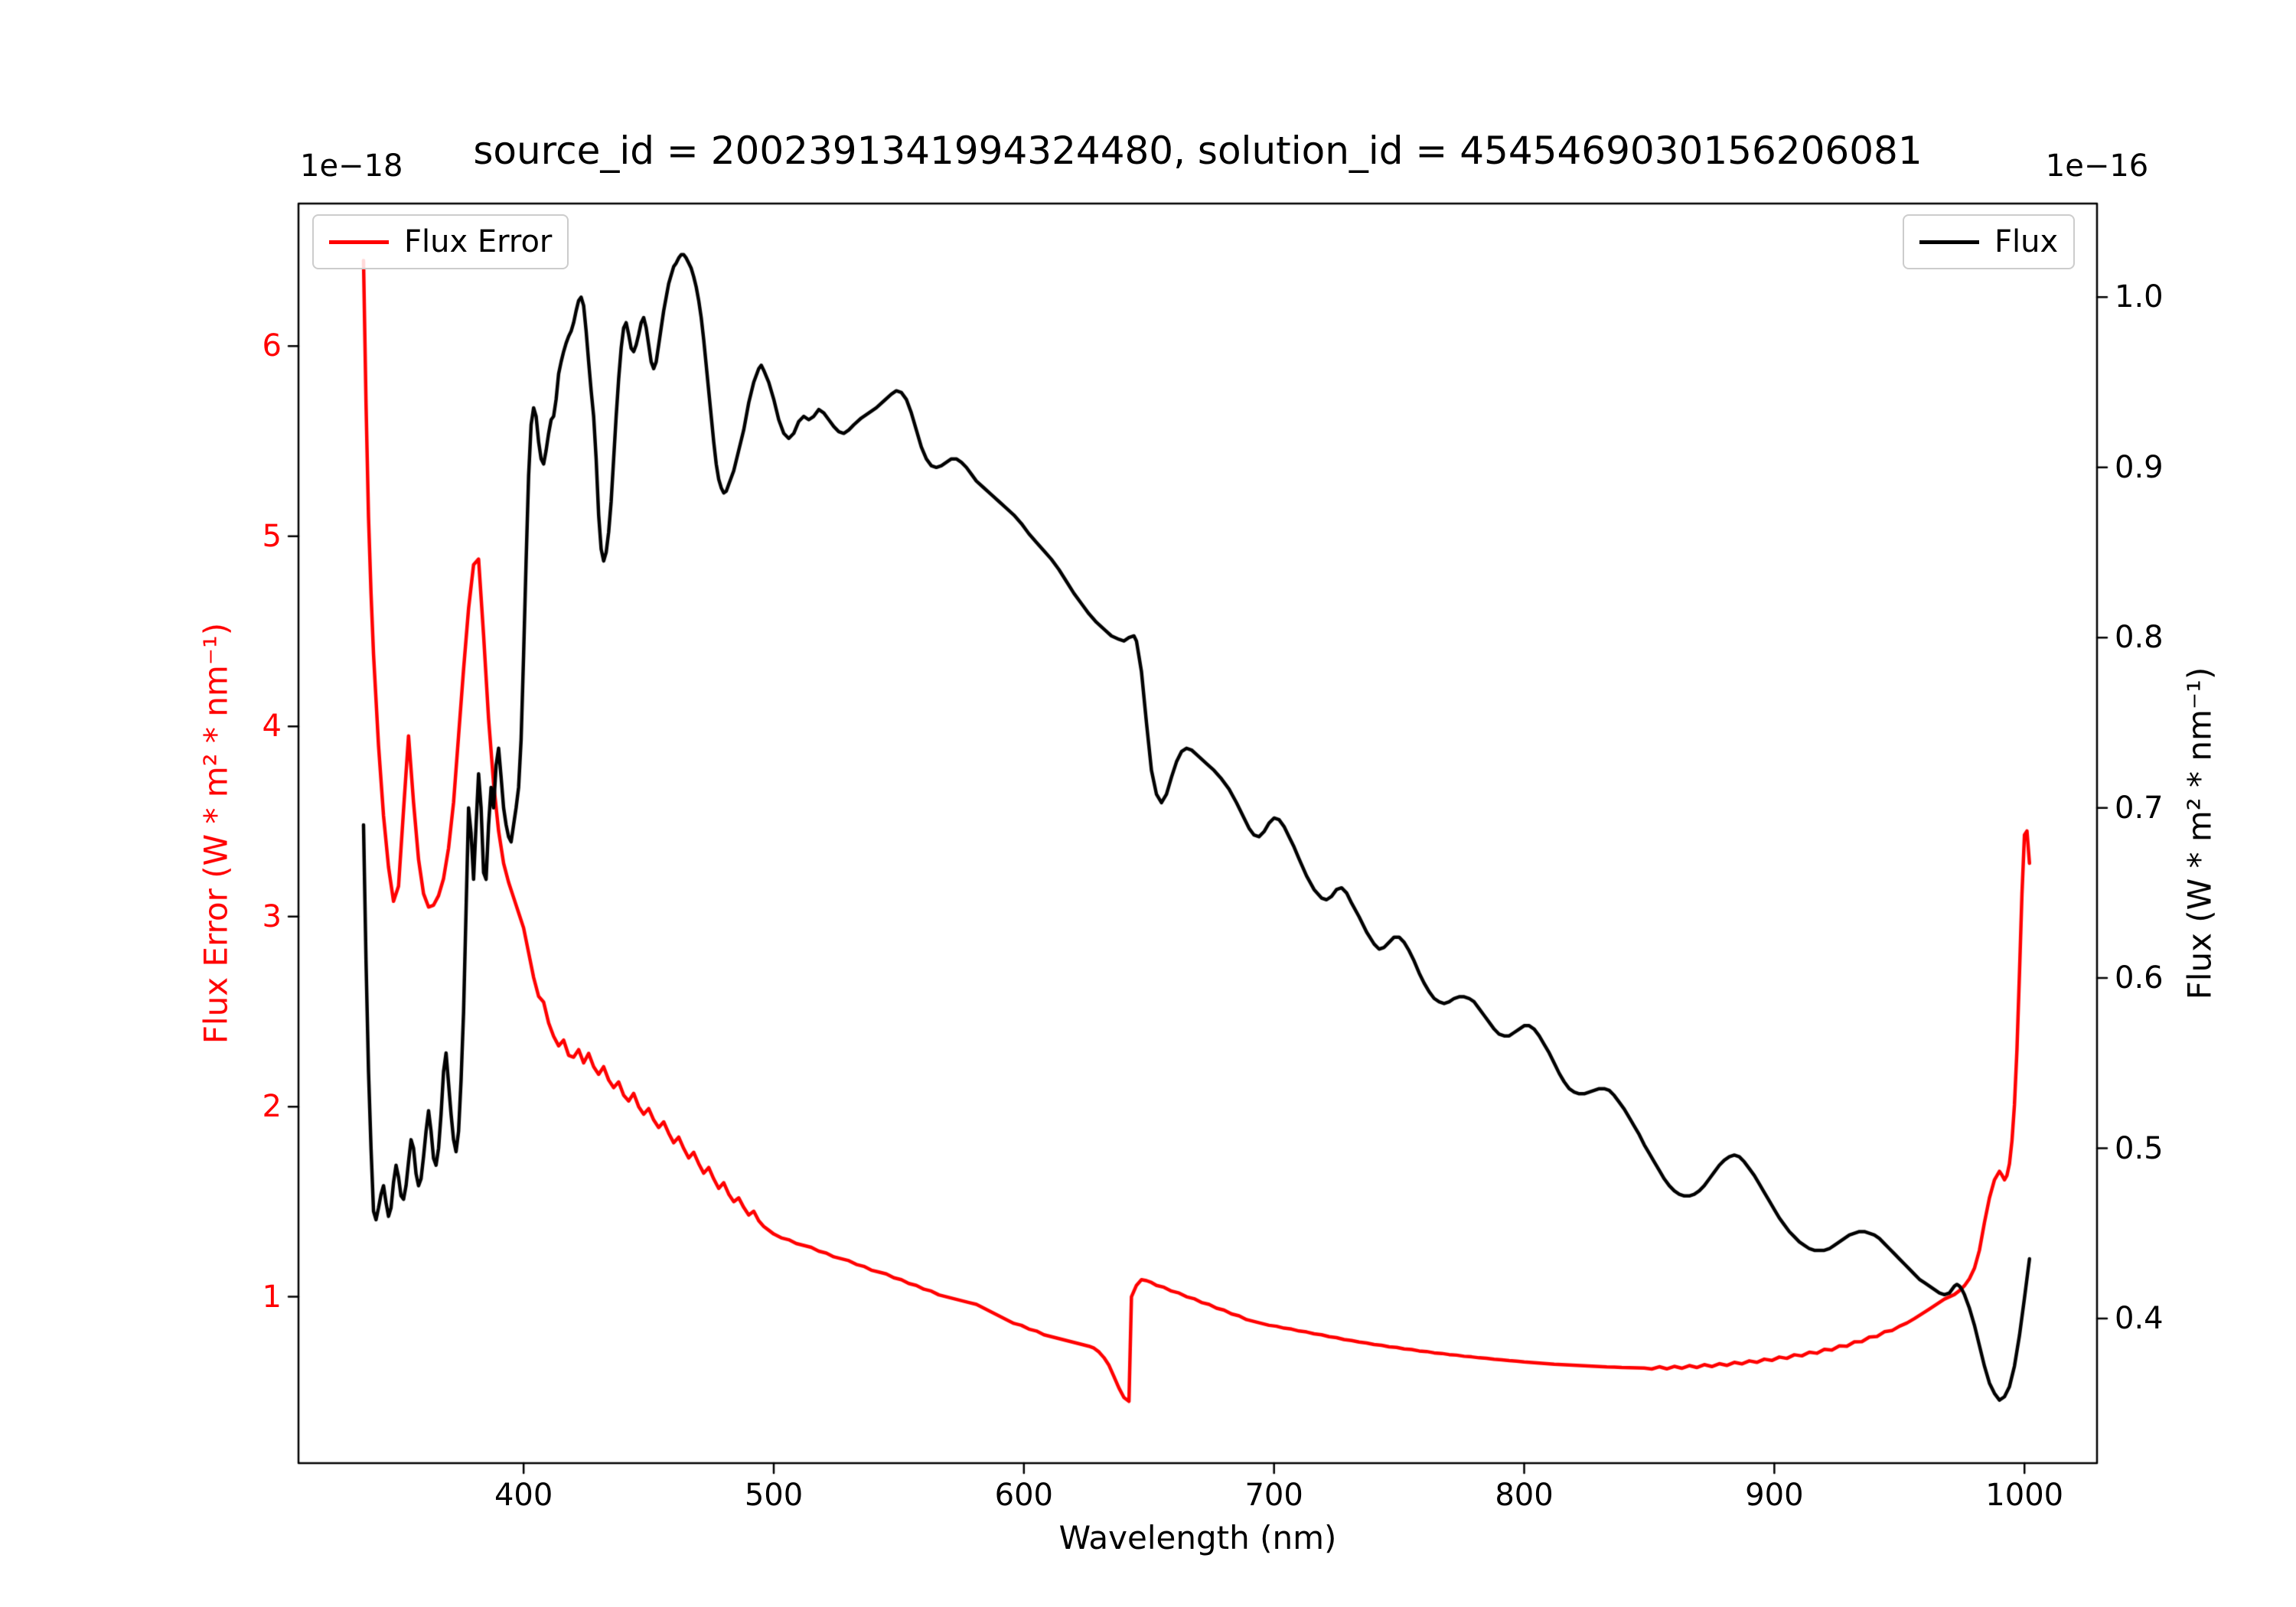  Describe the element at coordinates (2139, 808) in the screenshot. I see `right-y-tick-label: 0.7` at that location.